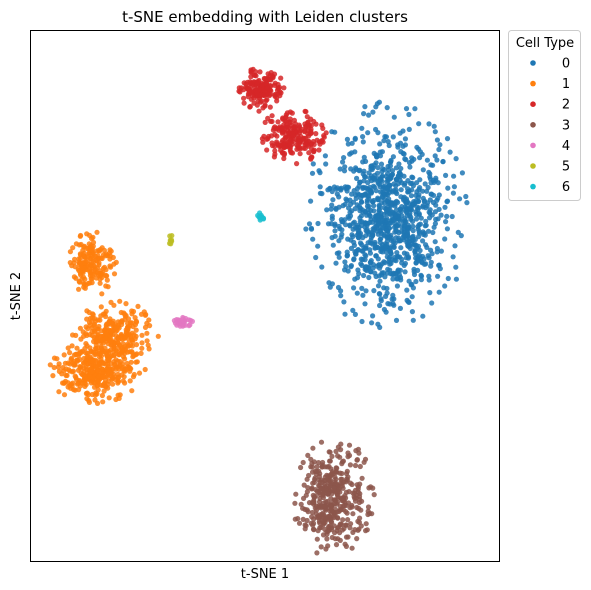 Image resolution: width=591 pixels, height=590 pixels. I want to click on chart-title: t-SNE embedding with Leiden clusters, so click(265, 17).